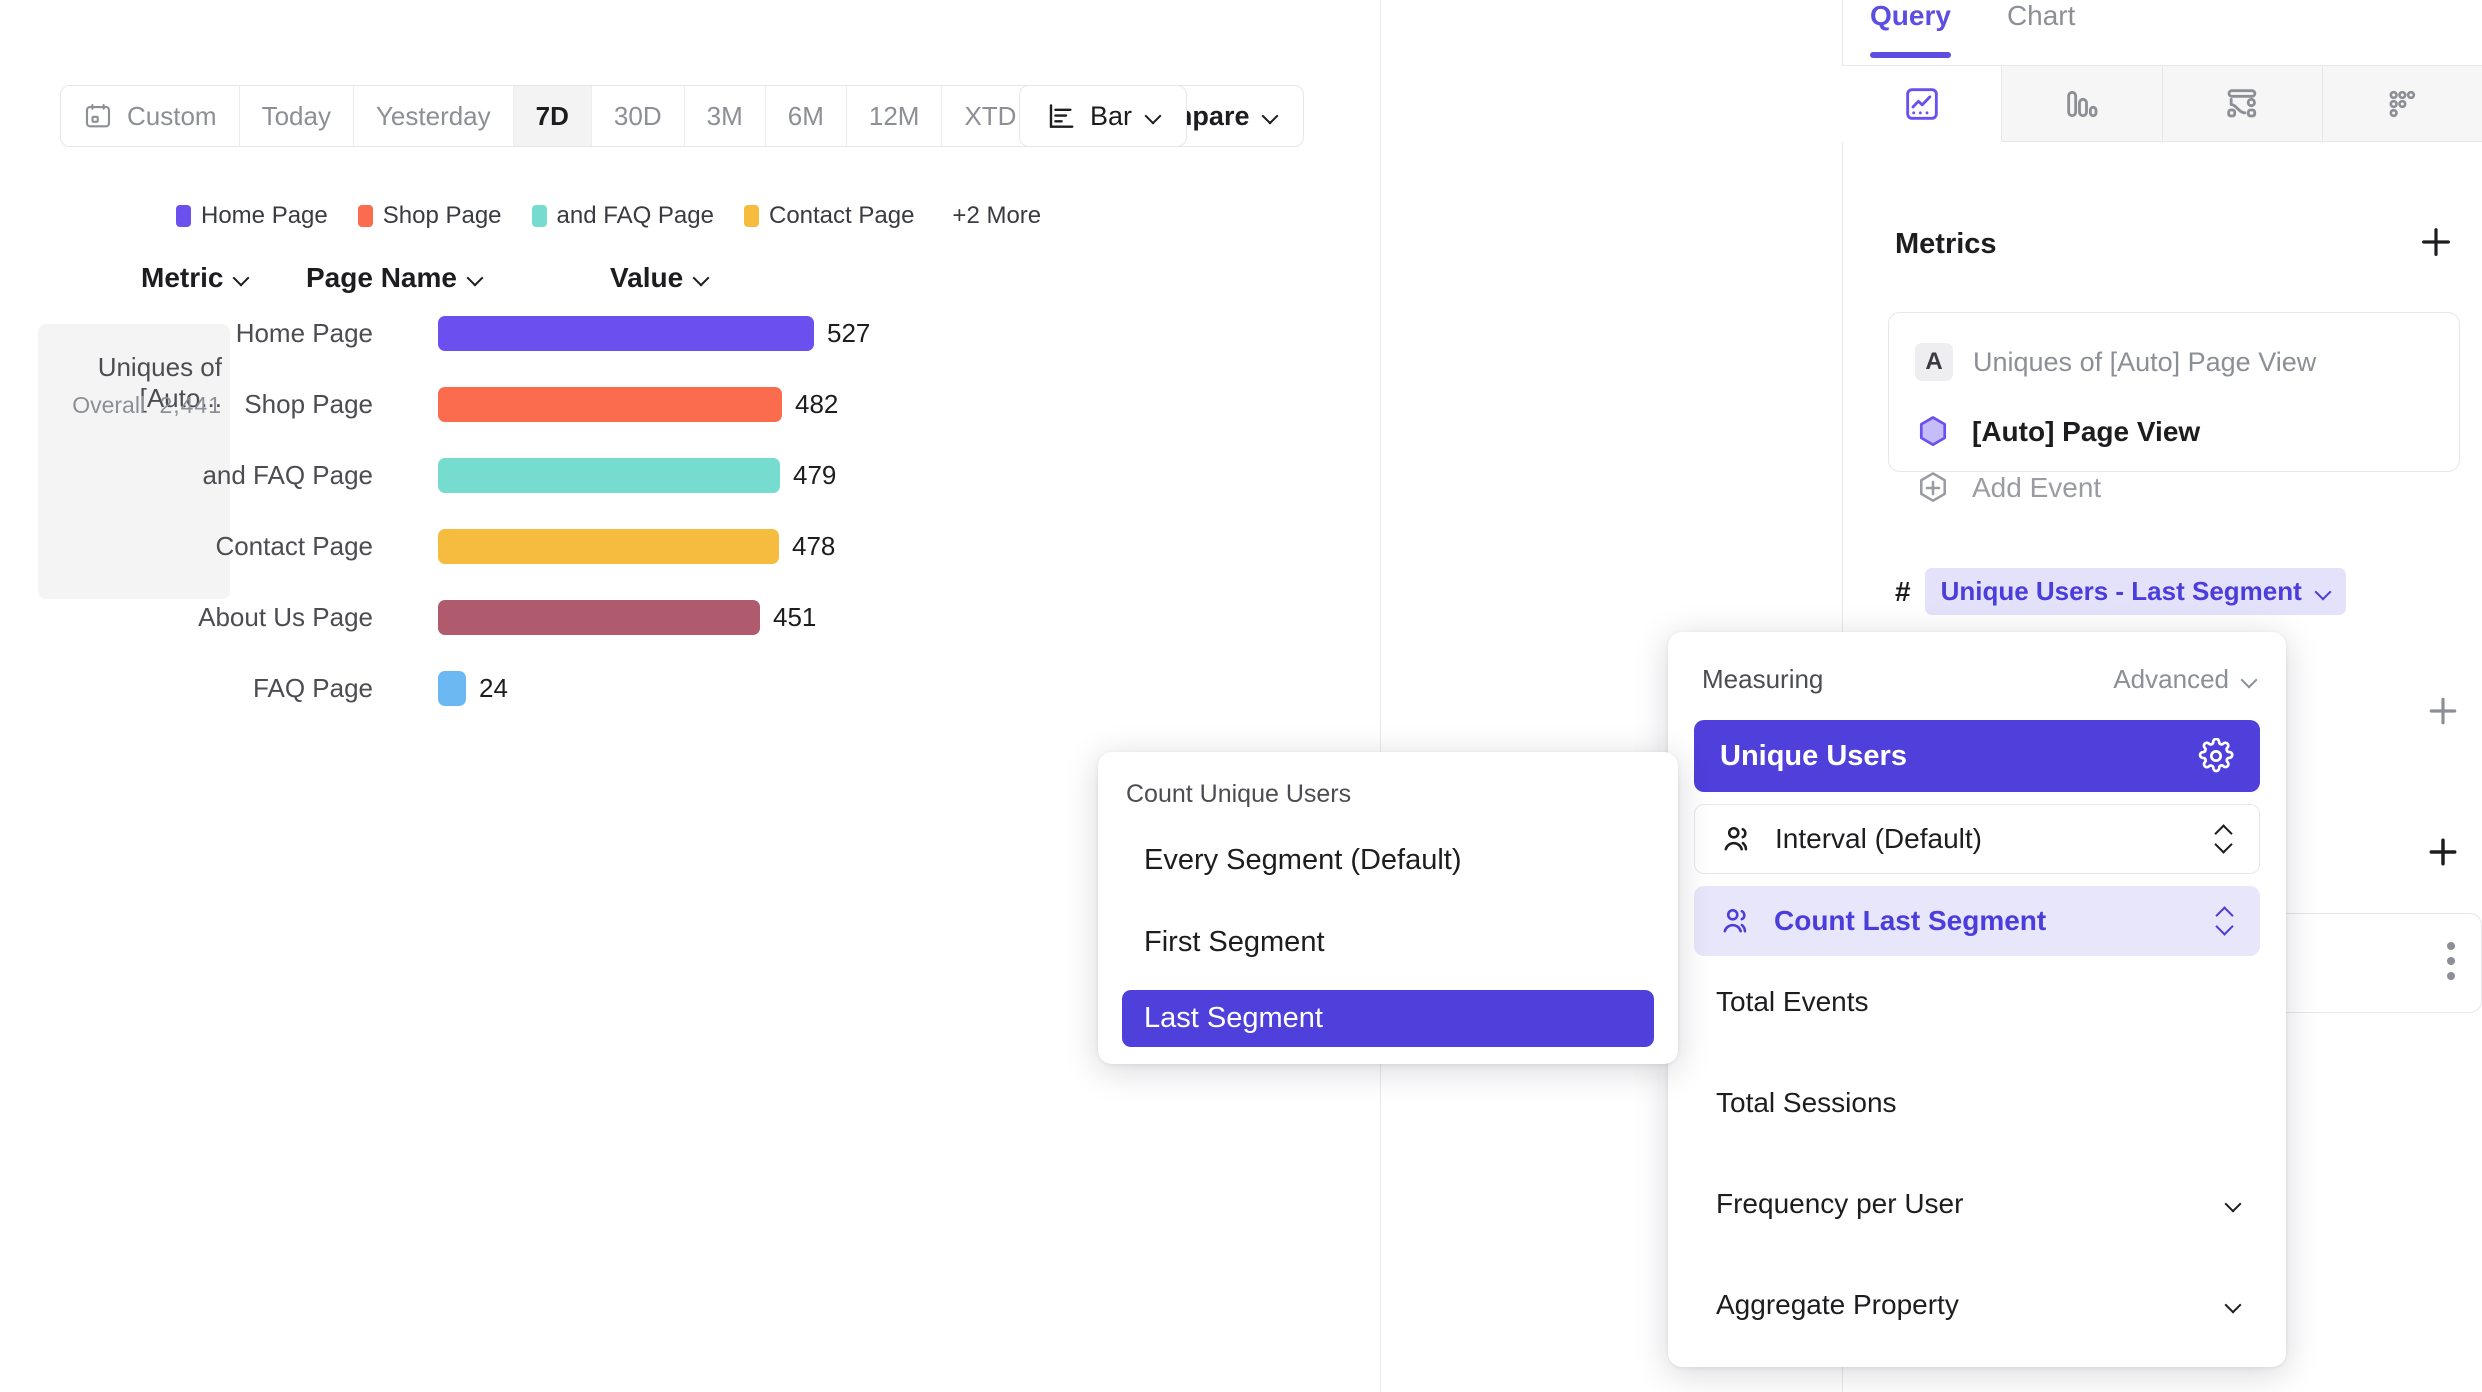  Describe the element at coordinates (172, 115) in the screenshot. I see `range-label-custom: Custom` at that location.